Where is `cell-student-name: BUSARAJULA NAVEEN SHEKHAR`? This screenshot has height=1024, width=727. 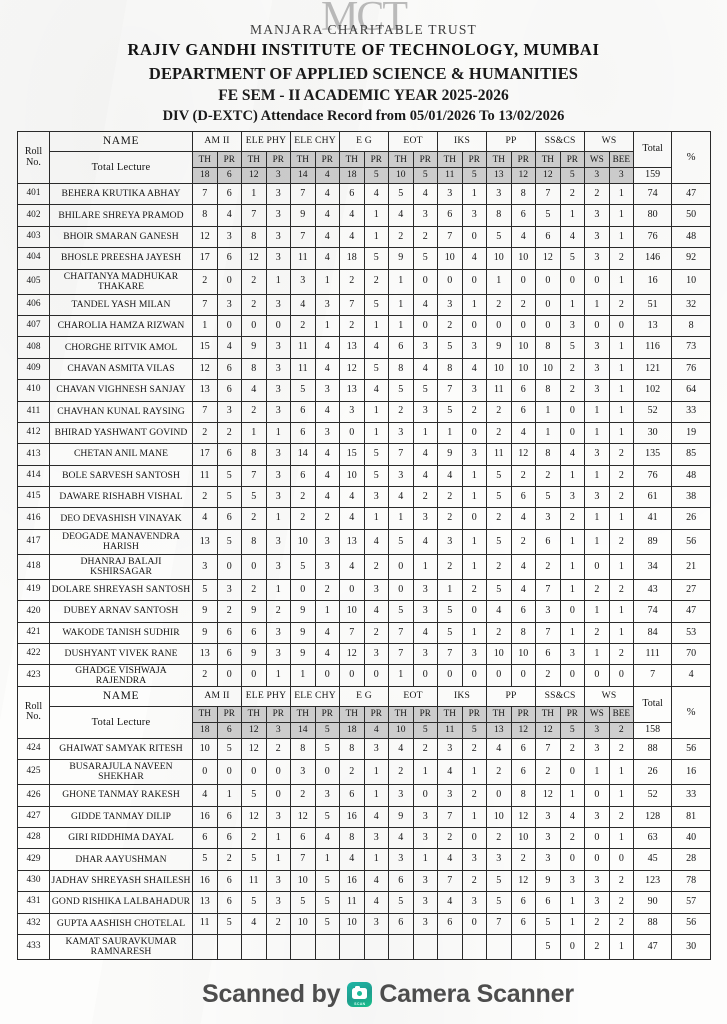
cell-student-name: BUSARAJULA NAVEEN SHEKHAR is located at coordinates (121, 772).